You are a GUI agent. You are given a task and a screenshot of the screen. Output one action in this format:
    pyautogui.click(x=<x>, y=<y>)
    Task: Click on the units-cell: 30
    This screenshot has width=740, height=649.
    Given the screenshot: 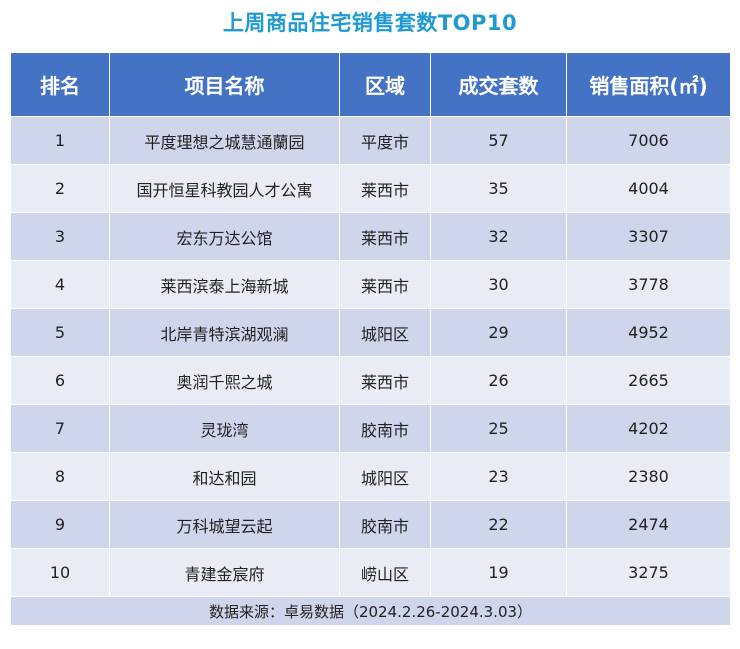 What is the action you would take?
    pyautogui.click(x=498, y=284)
    